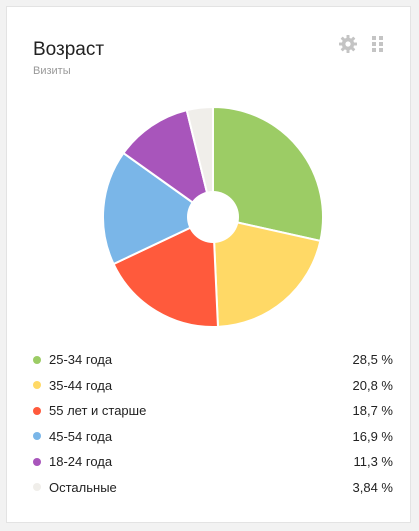 This screenshot has width=419, height=531. What do you see at coordinates (213, 488) in the screenshot?
I see `legend-item-5: Остальные 3,84 %` at bounding box center [213, 488].